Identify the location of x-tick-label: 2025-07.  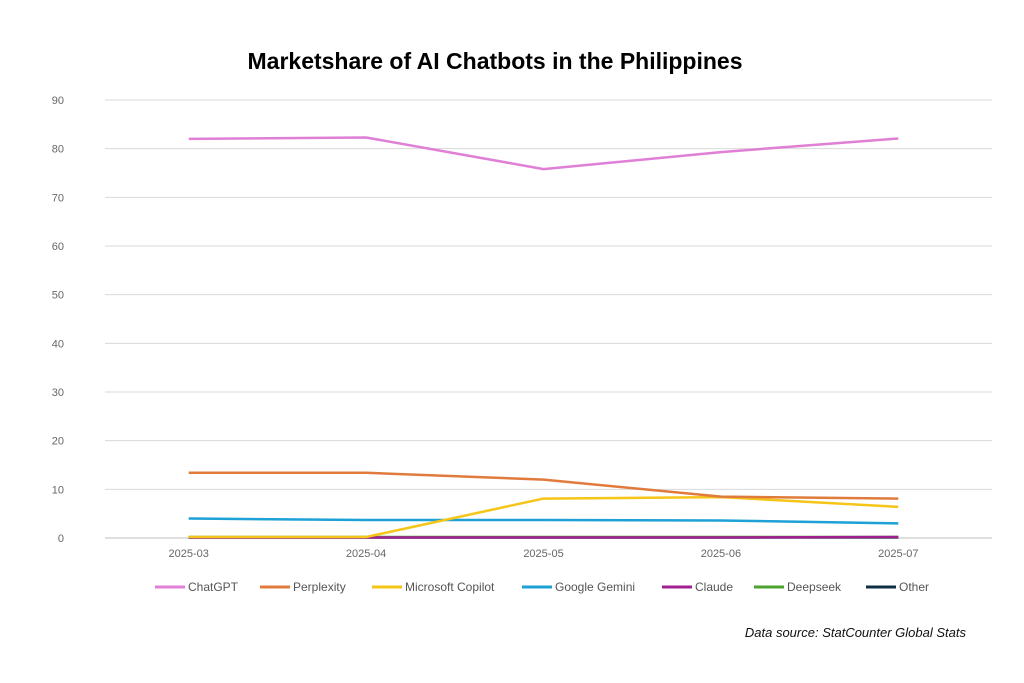
(898, 554).